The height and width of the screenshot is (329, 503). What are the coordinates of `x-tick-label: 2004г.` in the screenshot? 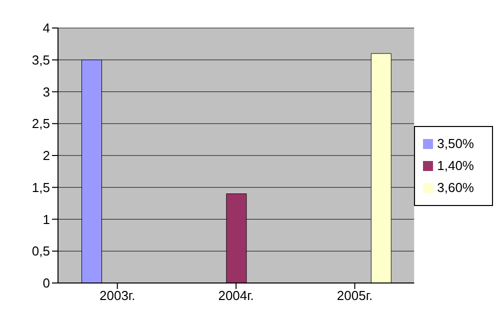 It's located at (236, 296).